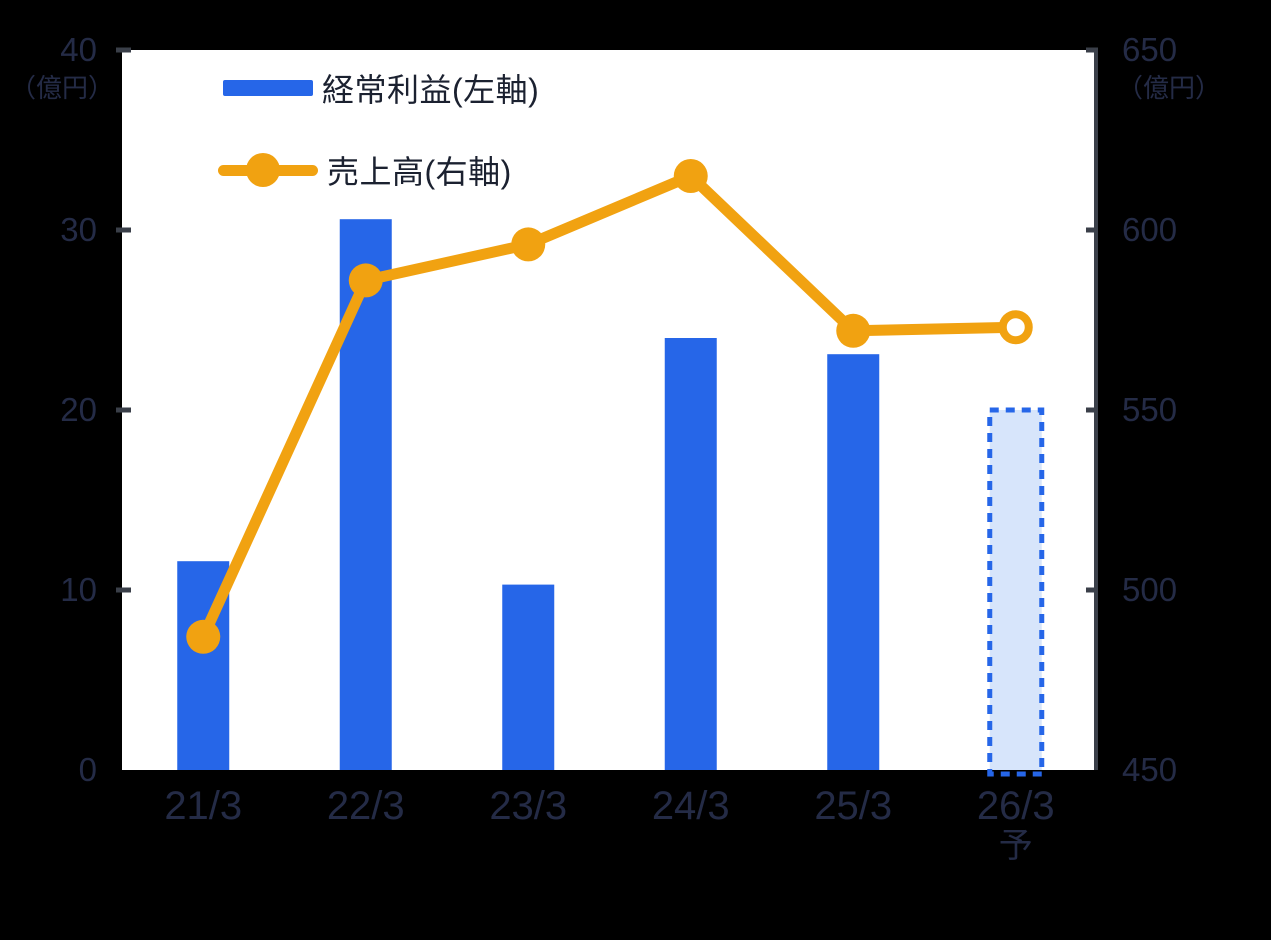  Describe the element at coordinates (1150, 589) in the screenshot. I see `right-axis-tick-label: 500` at that location.